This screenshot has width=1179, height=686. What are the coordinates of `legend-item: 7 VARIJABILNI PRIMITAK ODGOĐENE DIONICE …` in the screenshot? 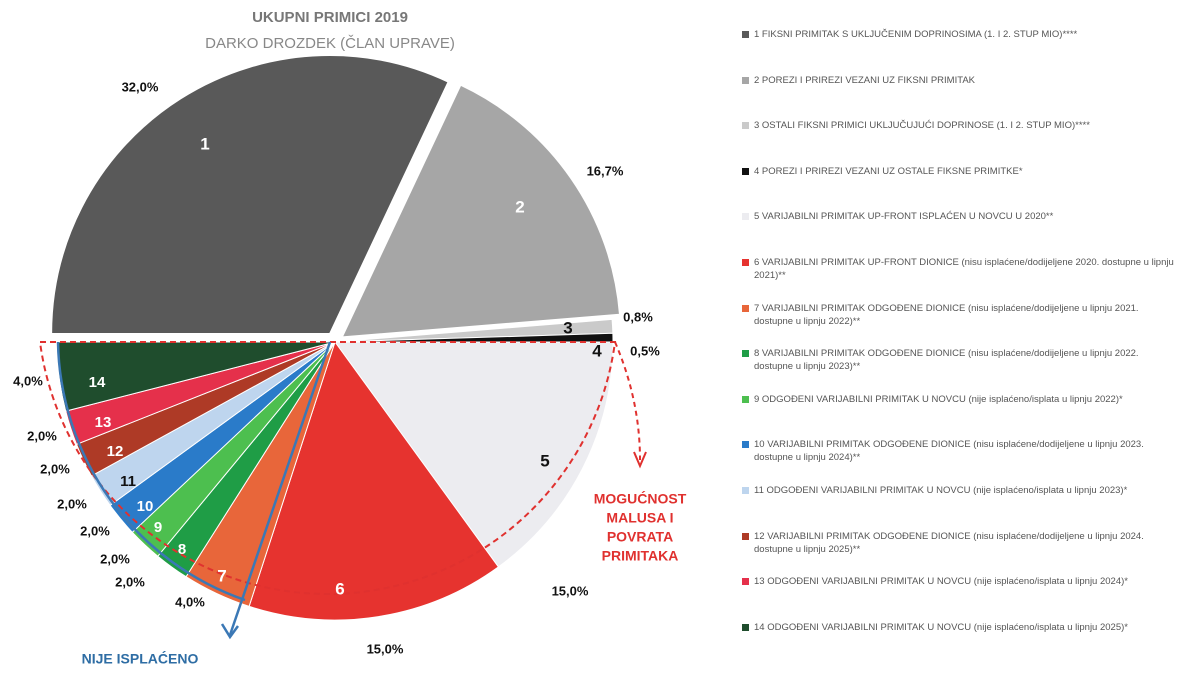 It's located at (957, 315).